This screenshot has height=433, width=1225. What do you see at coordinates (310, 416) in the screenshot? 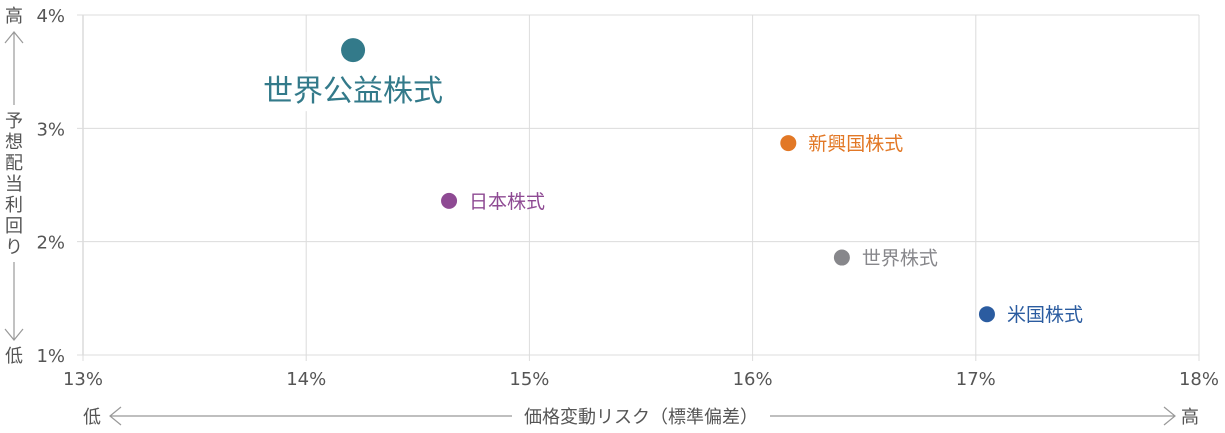
I see `x-axis-left-arrow-icon` at bounding box center [310, 416].